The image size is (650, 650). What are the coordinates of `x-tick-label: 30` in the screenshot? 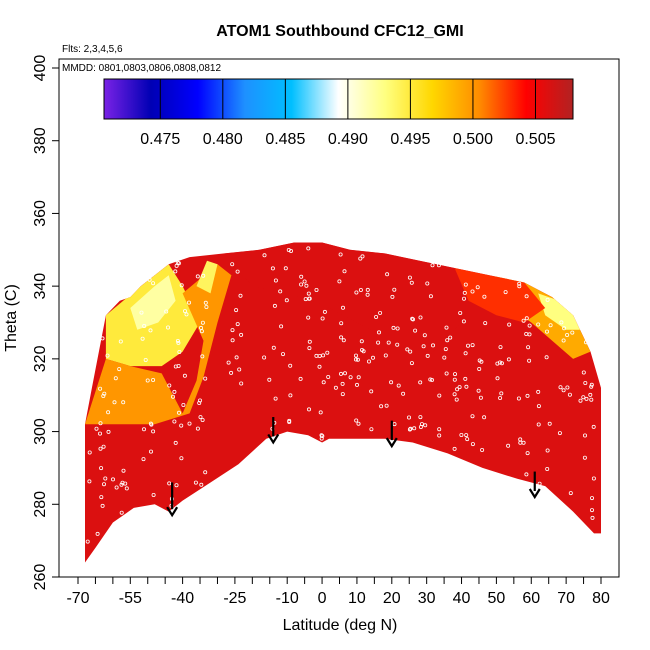 It's located at (427, 598).